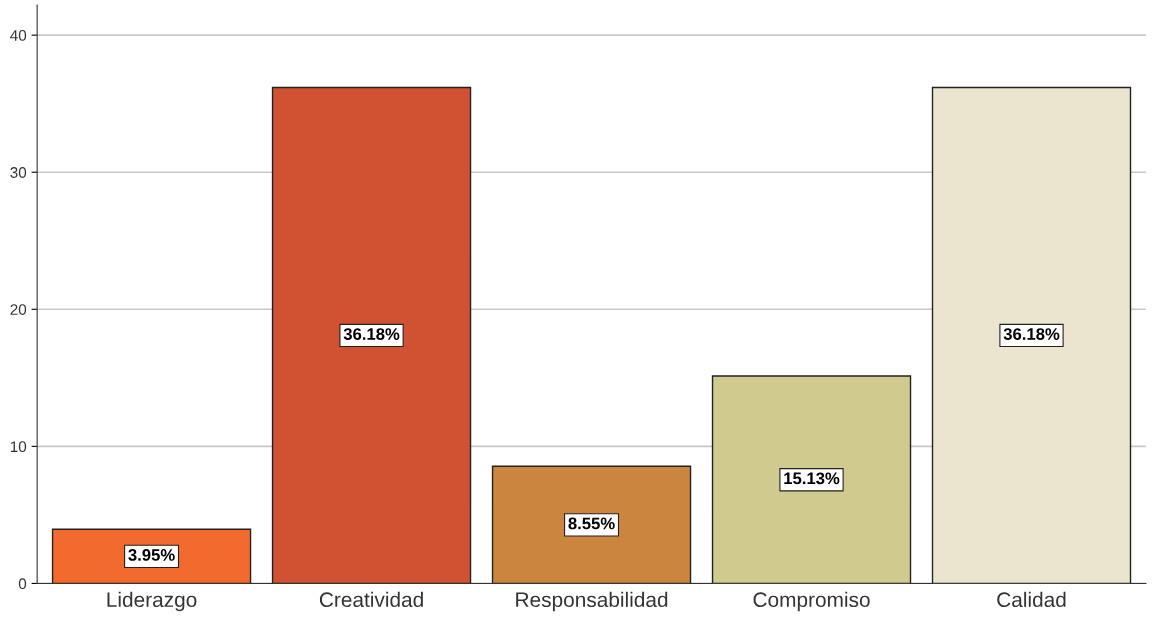 The width and height of the screenshot is (1161, 622). I want to click on y-tick-label: 30, so click(18, 172).